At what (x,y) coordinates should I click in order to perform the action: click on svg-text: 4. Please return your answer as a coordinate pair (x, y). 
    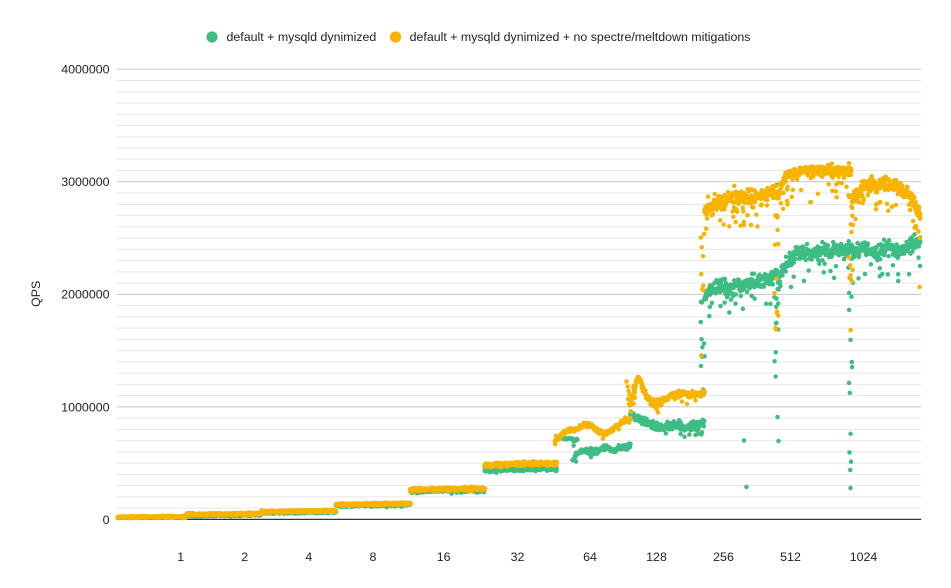
    Looking at the image, I should click on (308, 557).